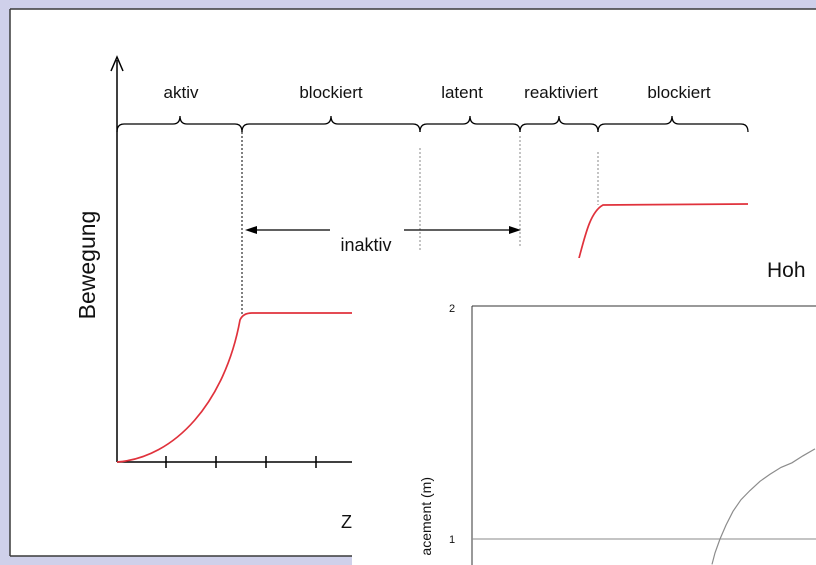  What do you see at coordinates (452, 309) in the screenshot?
I see `y-tick-label-2: 2` at bounding box center [452, 309].